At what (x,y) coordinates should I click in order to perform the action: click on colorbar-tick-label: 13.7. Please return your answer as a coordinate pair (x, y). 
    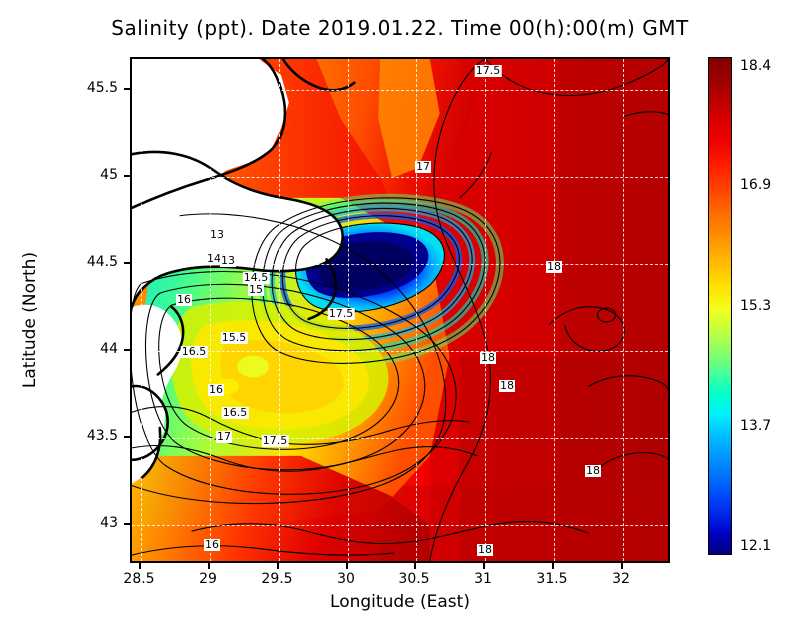
    Looking at the image, I should click on (756, 426).